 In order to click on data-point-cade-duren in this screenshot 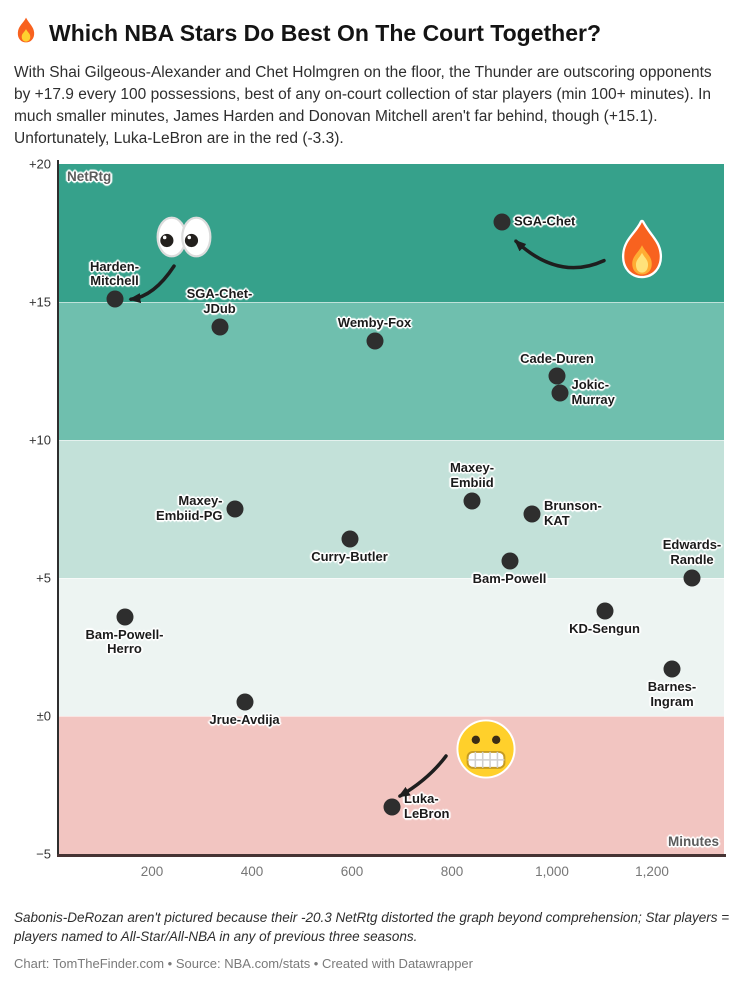, I will do `click(557, 376)`.